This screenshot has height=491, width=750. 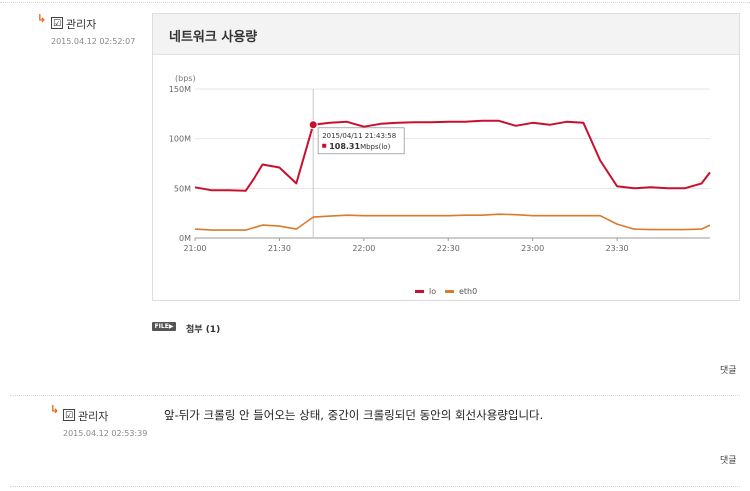 I want to click on y-tick-label: 150M, so click(x=180, y=89).